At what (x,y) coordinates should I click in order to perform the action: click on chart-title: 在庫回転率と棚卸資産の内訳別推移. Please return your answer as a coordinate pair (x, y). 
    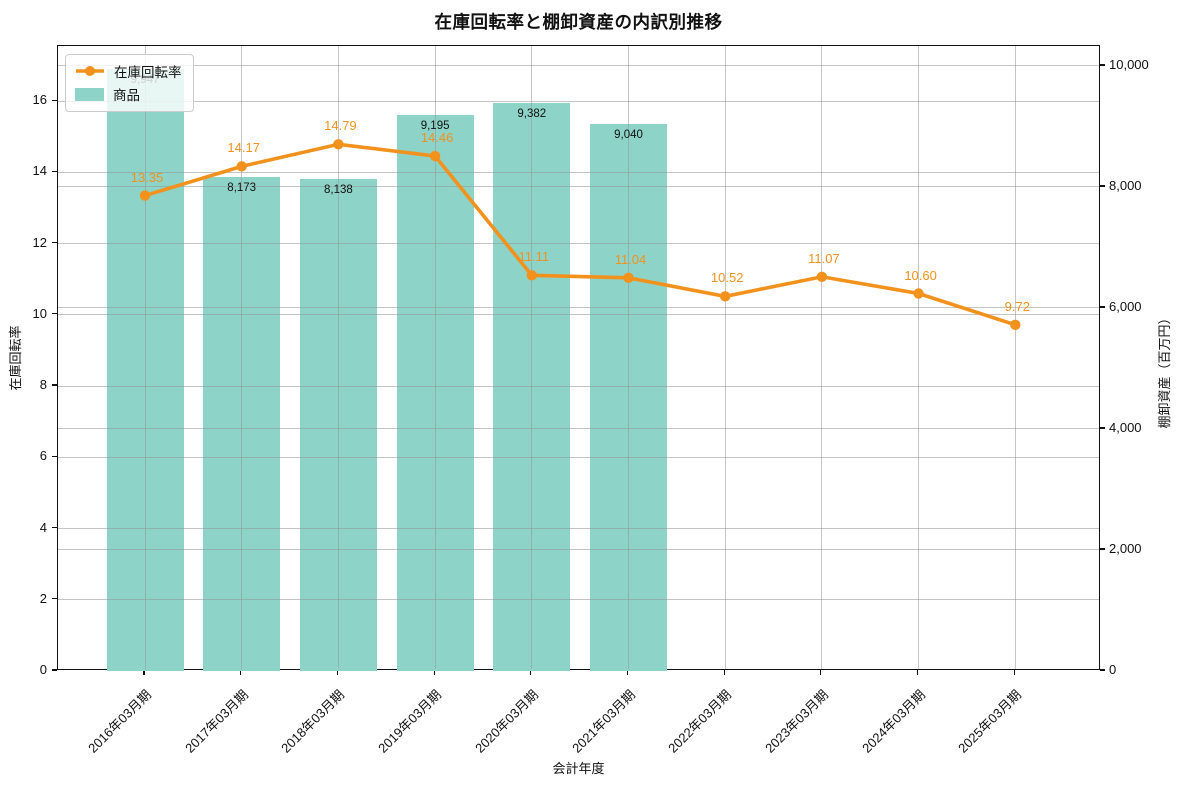
    Looking at the image, I should click on (578, 22).